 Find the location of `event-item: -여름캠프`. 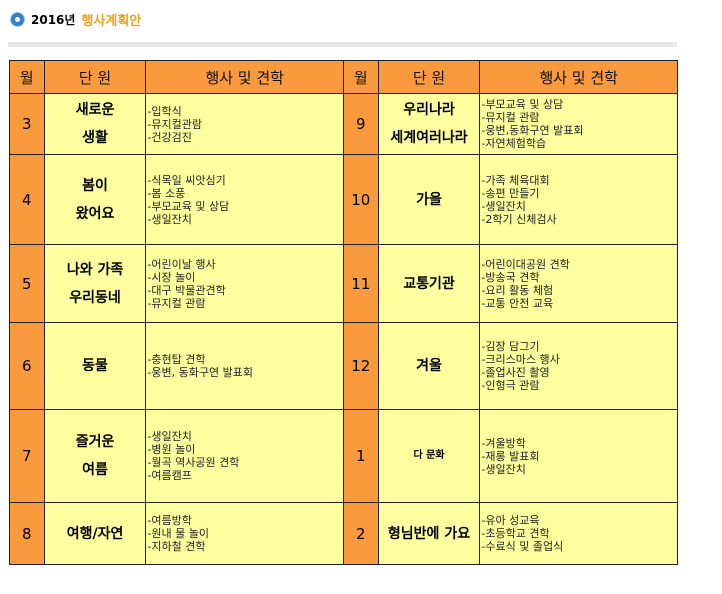

event-item: -여름캠프 is located at coordinates (169, 475).